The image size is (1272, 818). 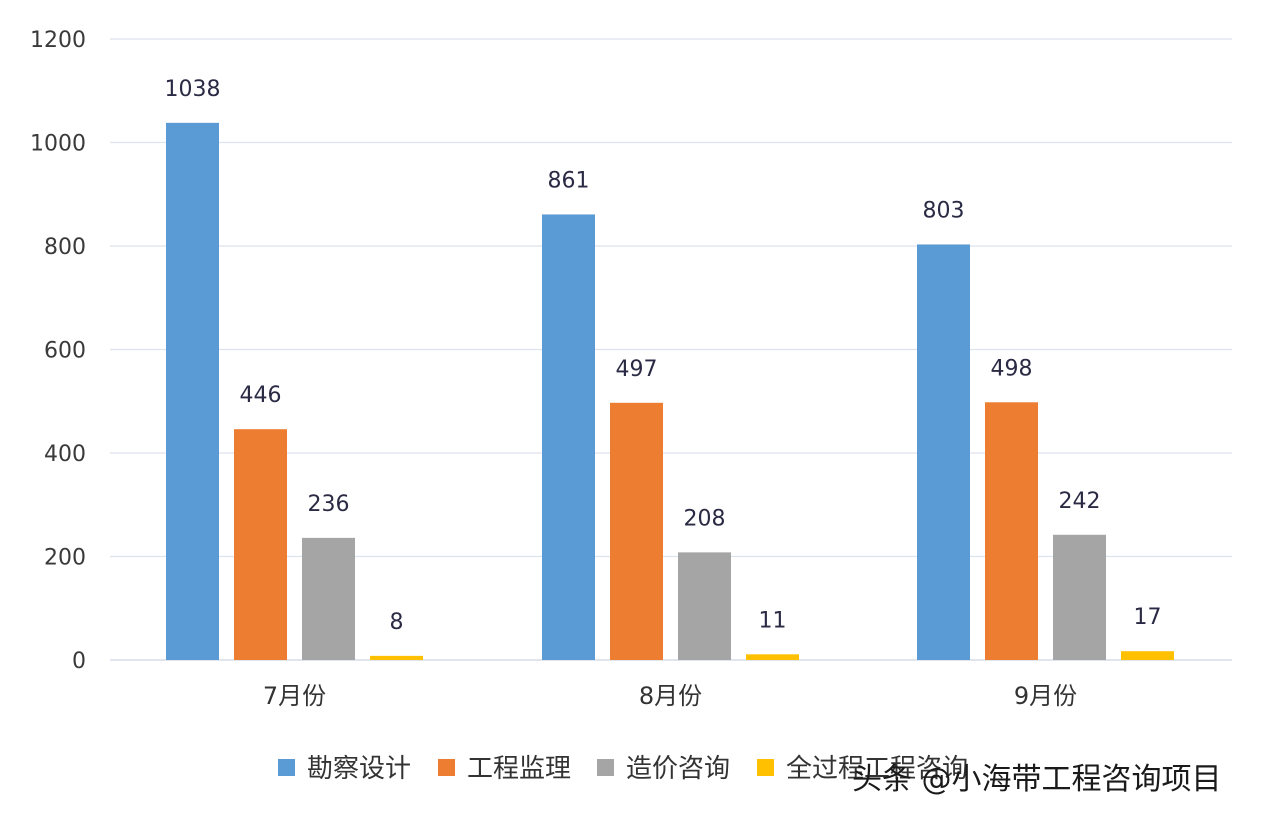 What do you see at coordinates (359, 769) in the screenshot?
I see `legend-label: 勘察设计` at bounding box center [359, 769].